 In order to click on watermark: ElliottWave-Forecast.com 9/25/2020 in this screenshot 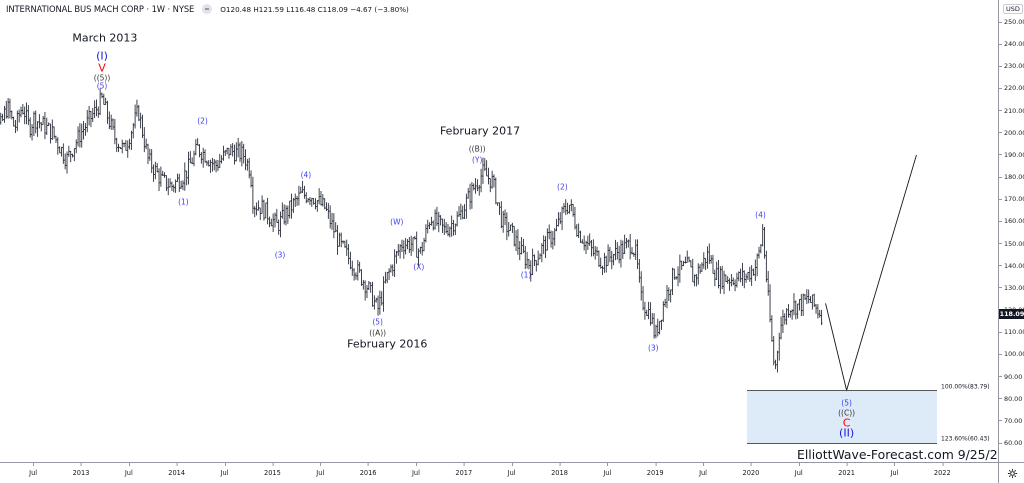, I will do `click(909, 454)`.